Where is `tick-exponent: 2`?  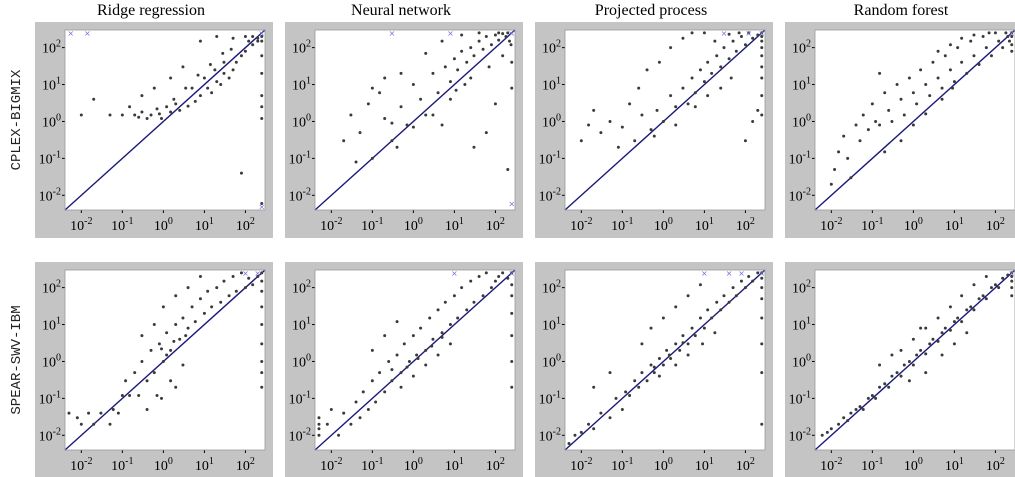
tick-exponent: 2 is located at coordinates (558, 284).